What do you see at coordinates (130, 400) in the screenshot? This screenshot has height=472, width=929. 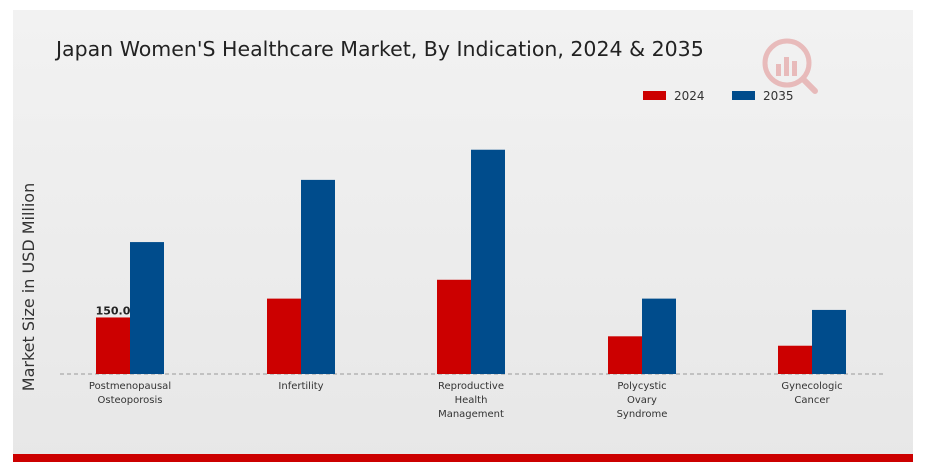 I see `x-tick-label-0-line-1: Osteoporosis` at bounding box center [130, 400].